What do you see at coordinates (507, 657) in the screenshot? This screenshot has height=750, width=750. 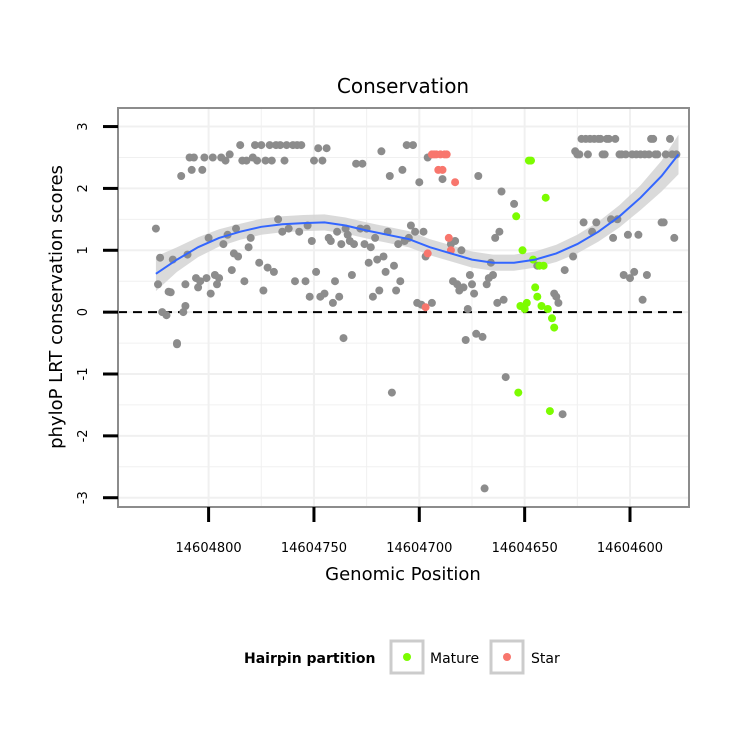 I see `legend-dot-star` at bounding box center [507, 657].